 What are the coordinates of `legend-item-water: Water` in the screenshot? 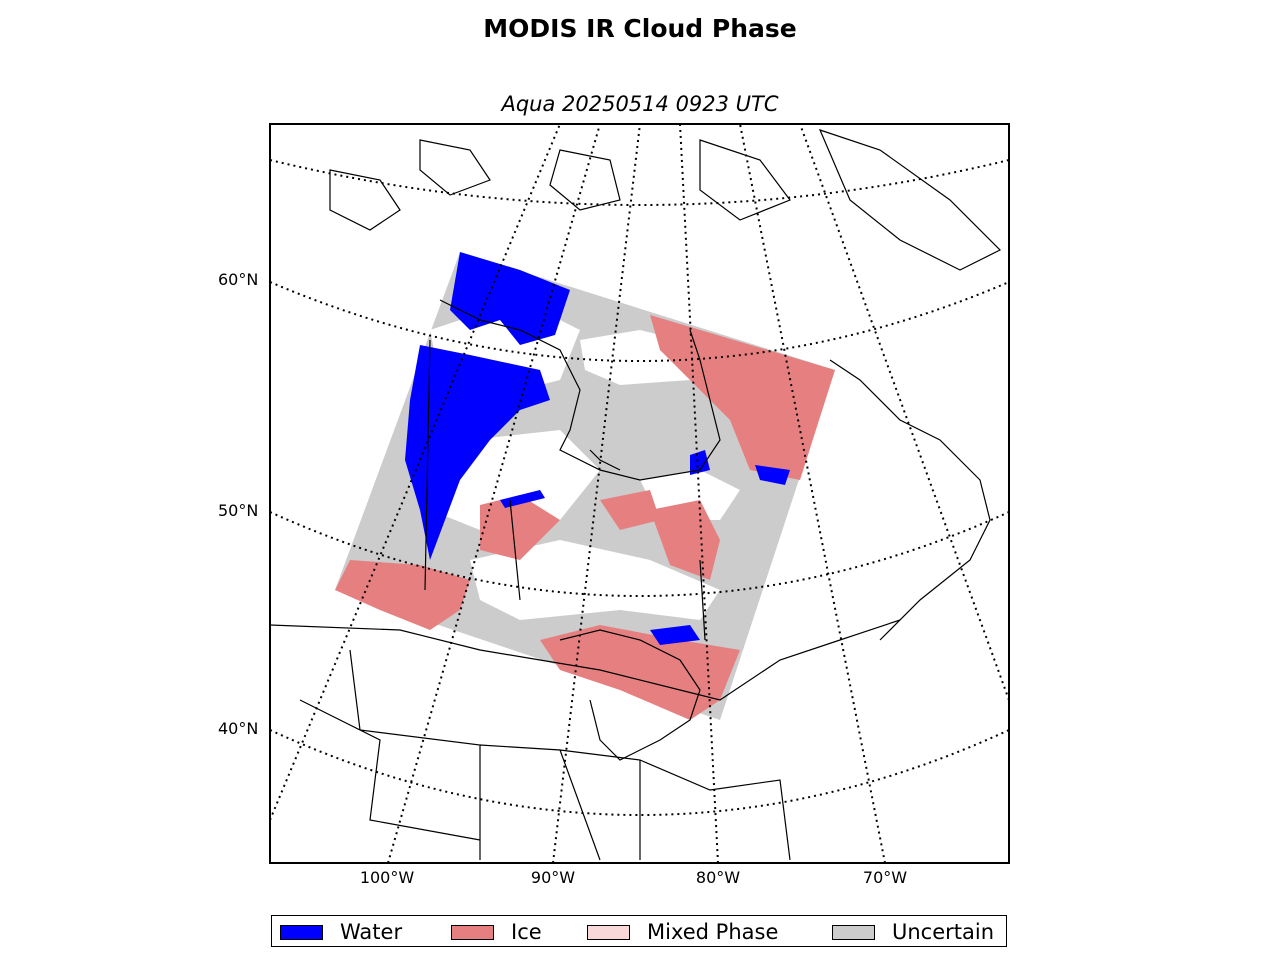 It's located at (341, 932).